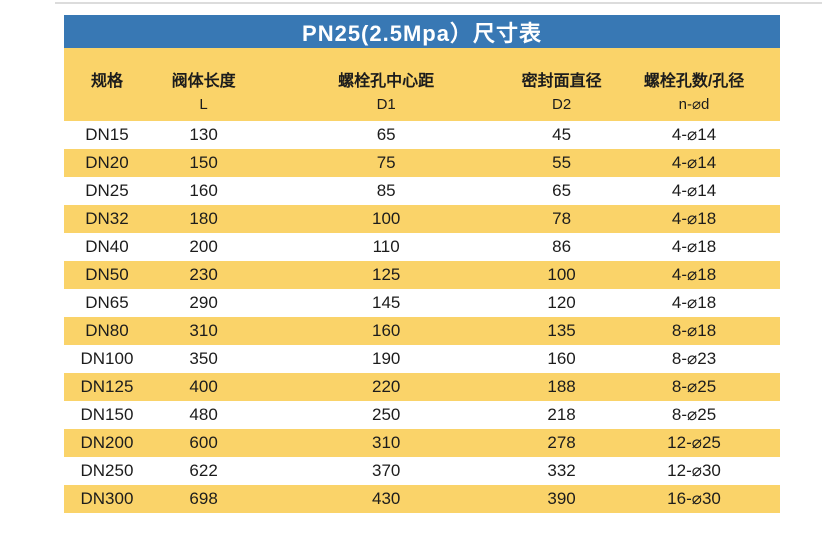 The width and height of the screenshot is (822, 536). Describe the element at coordinates (438, 3) in the screenshot. I see `top-divider-line` at that location.